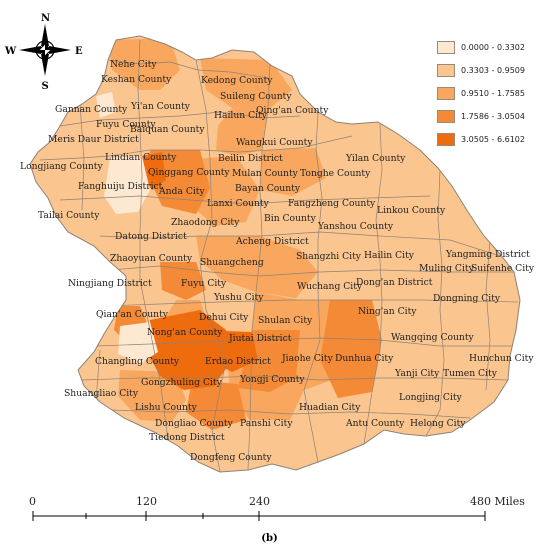  I want to click on place-label: Yushu City, so click(238, 297).